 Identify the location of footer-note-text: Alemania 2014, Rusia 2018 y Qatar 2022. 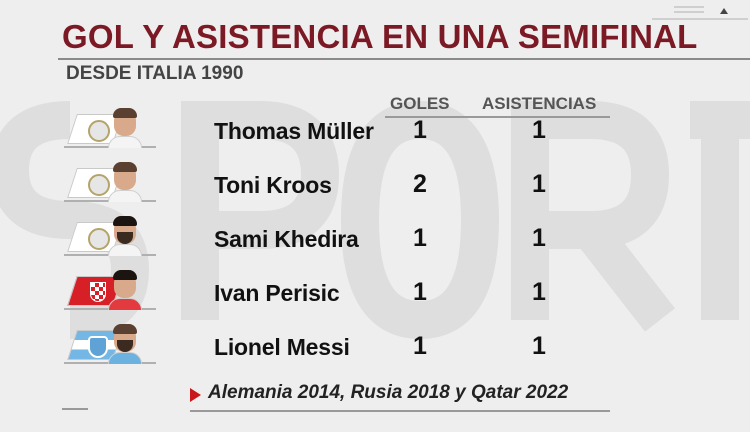
(388, 392).